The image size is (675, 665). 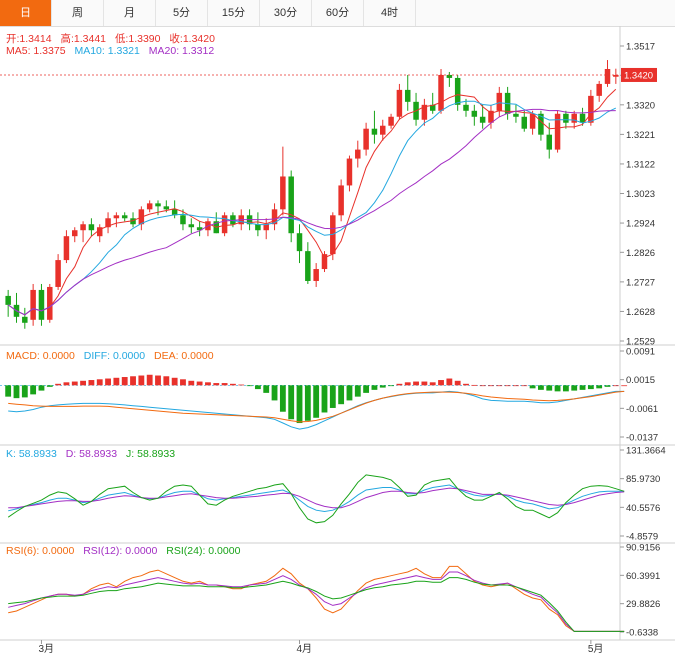 I want to click on diff-line, so click(x=316, y=410).